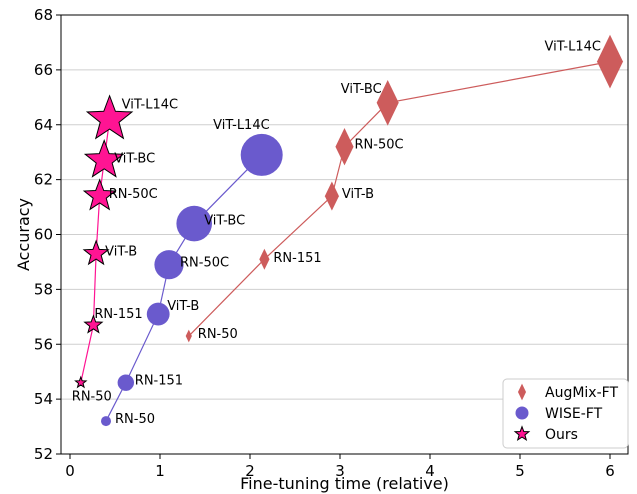 The height and width of the screenshot is (494, 637). What do you see at coordinates (522, 413) in the screenshot?
I see `legend-circle-icon` at bounding box center [522, 413].